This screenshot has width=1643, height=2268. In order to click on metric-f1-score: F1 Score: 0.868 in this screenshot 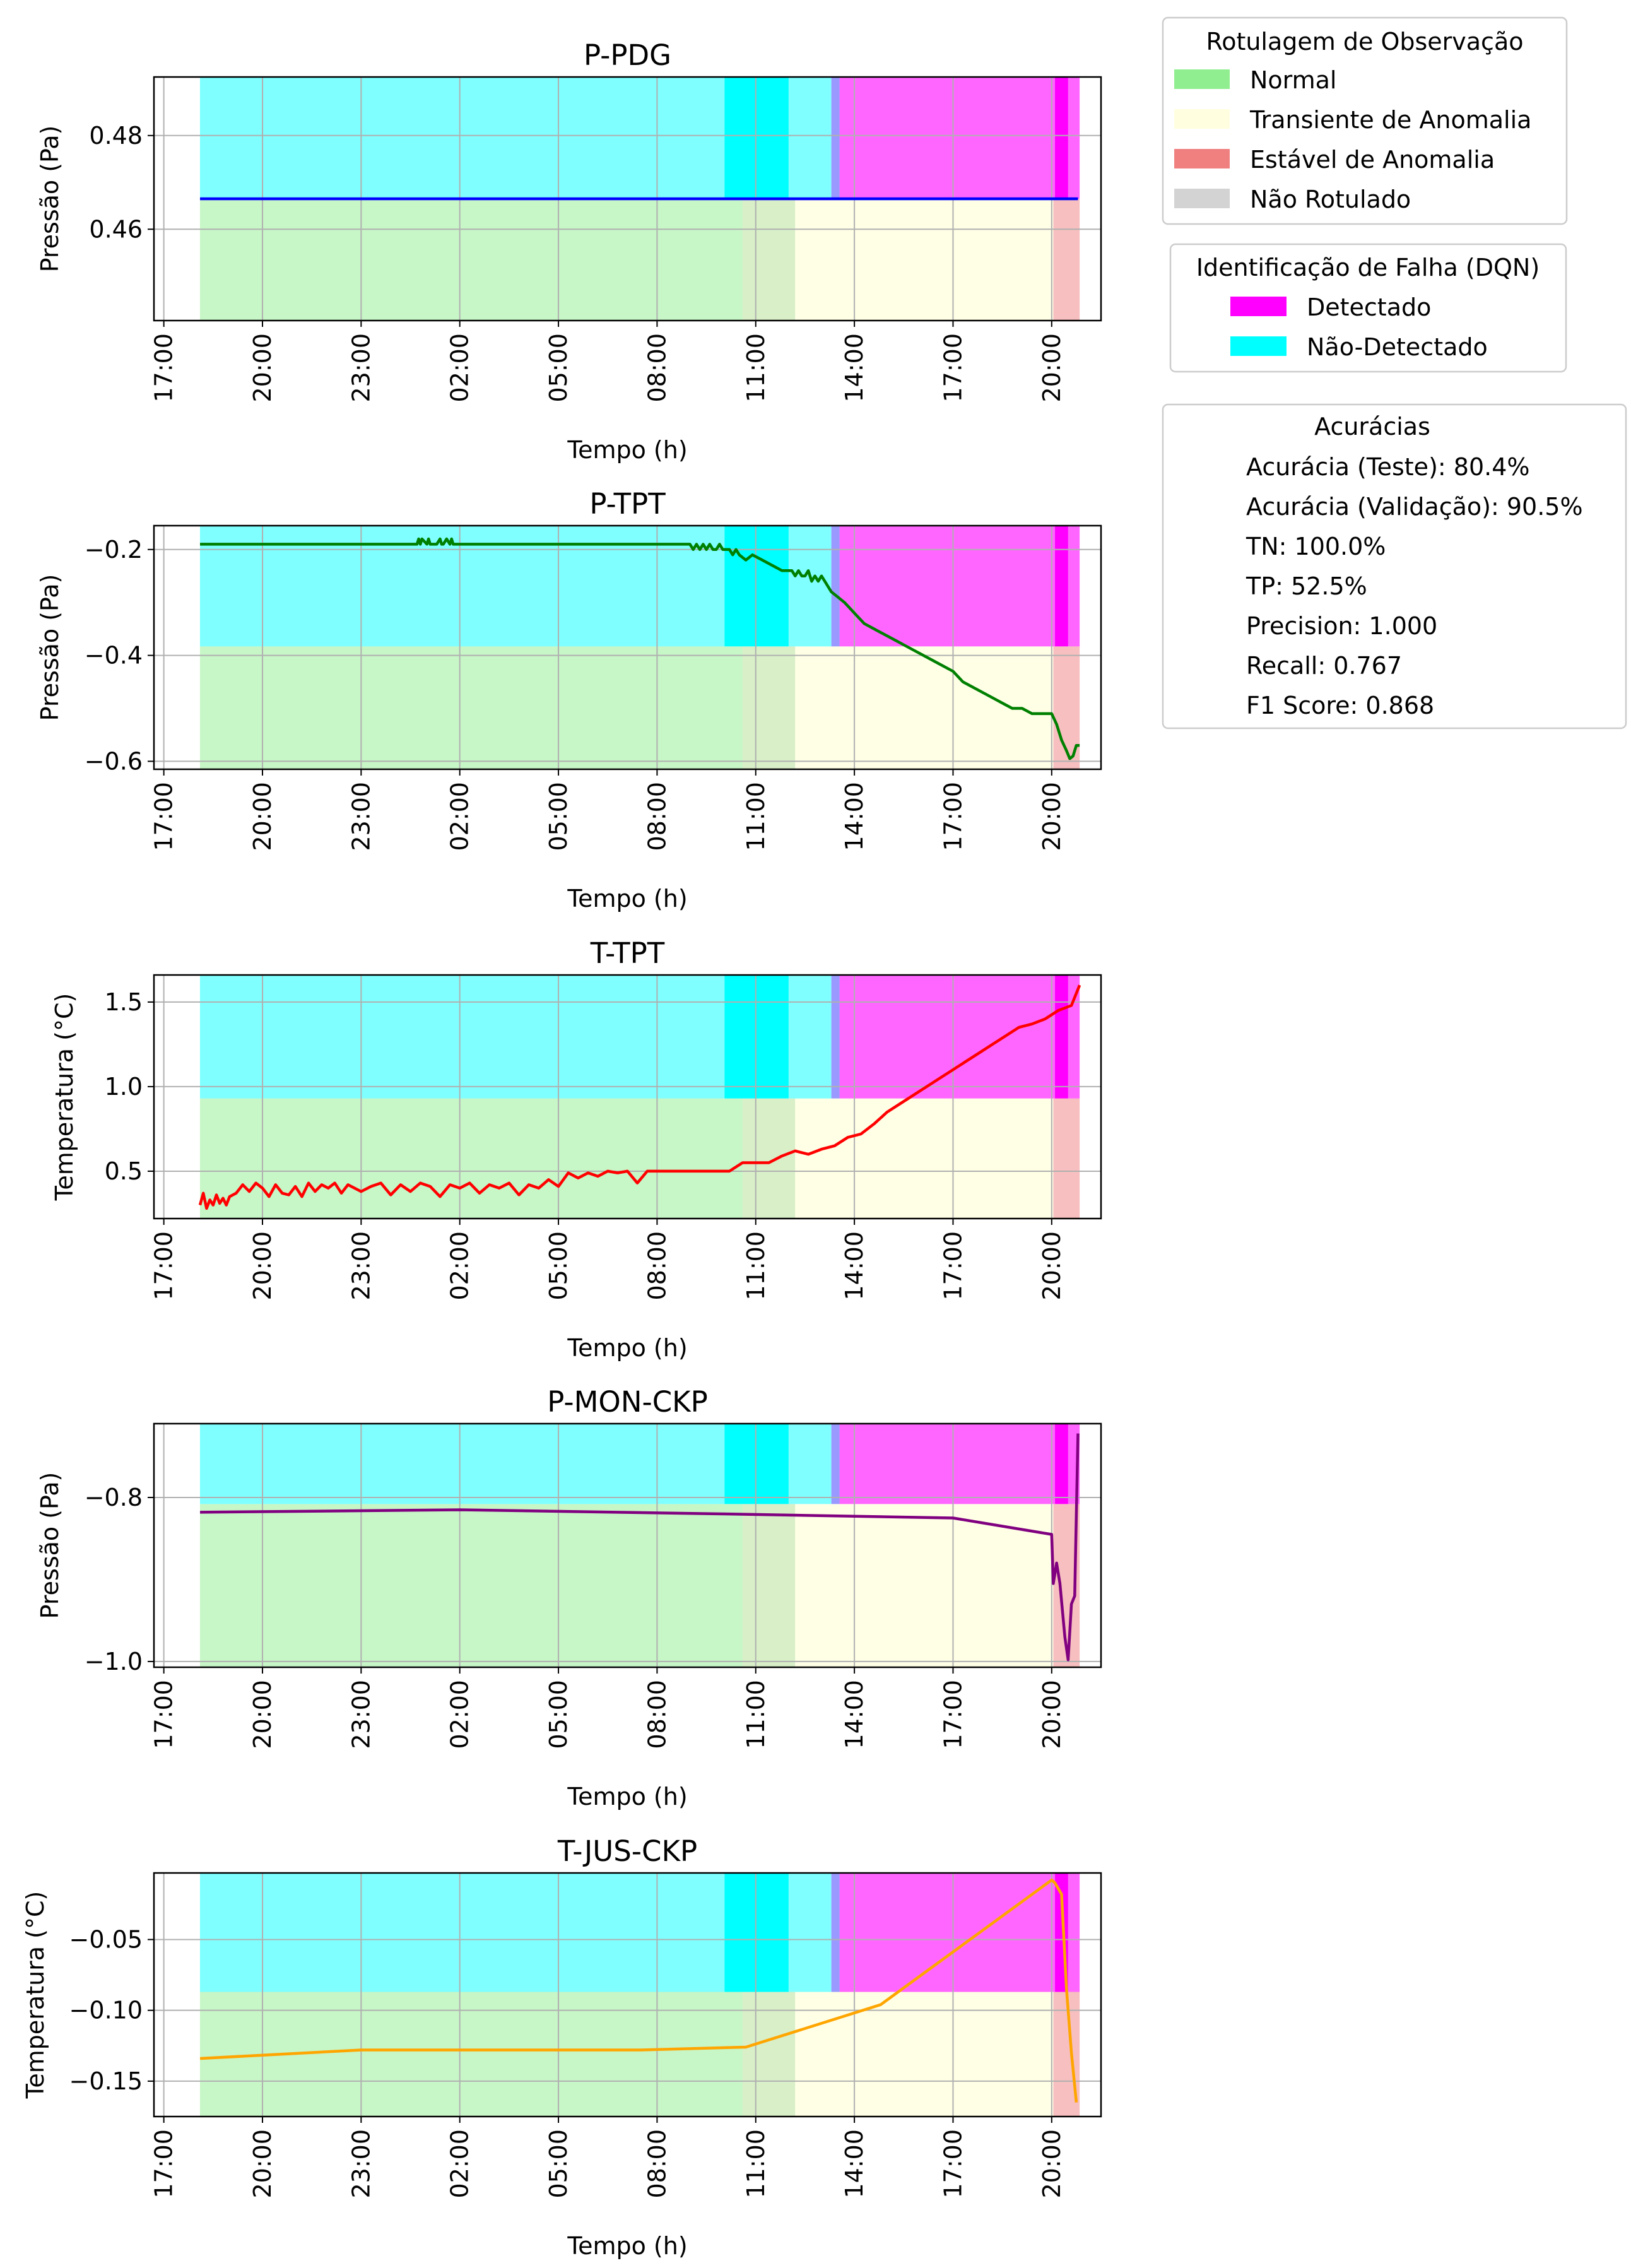, I will do `click(1340, 705)`.